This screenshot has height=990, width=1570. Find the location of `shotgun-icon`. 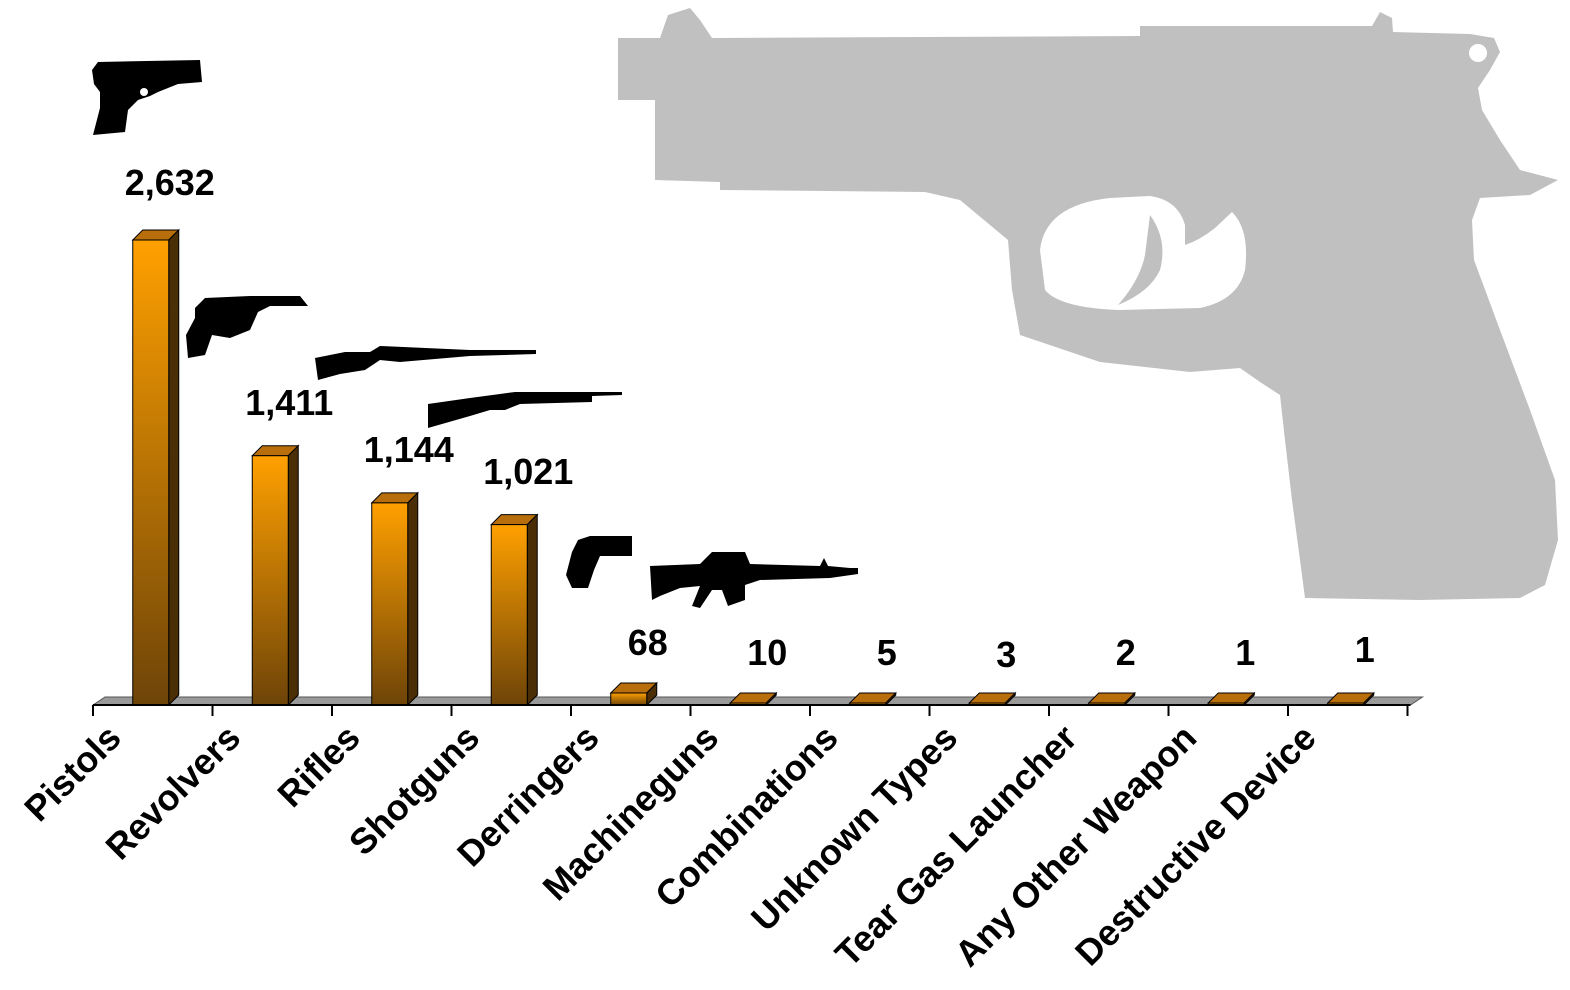

shotgun-icon is located at coordinates (525, 410).